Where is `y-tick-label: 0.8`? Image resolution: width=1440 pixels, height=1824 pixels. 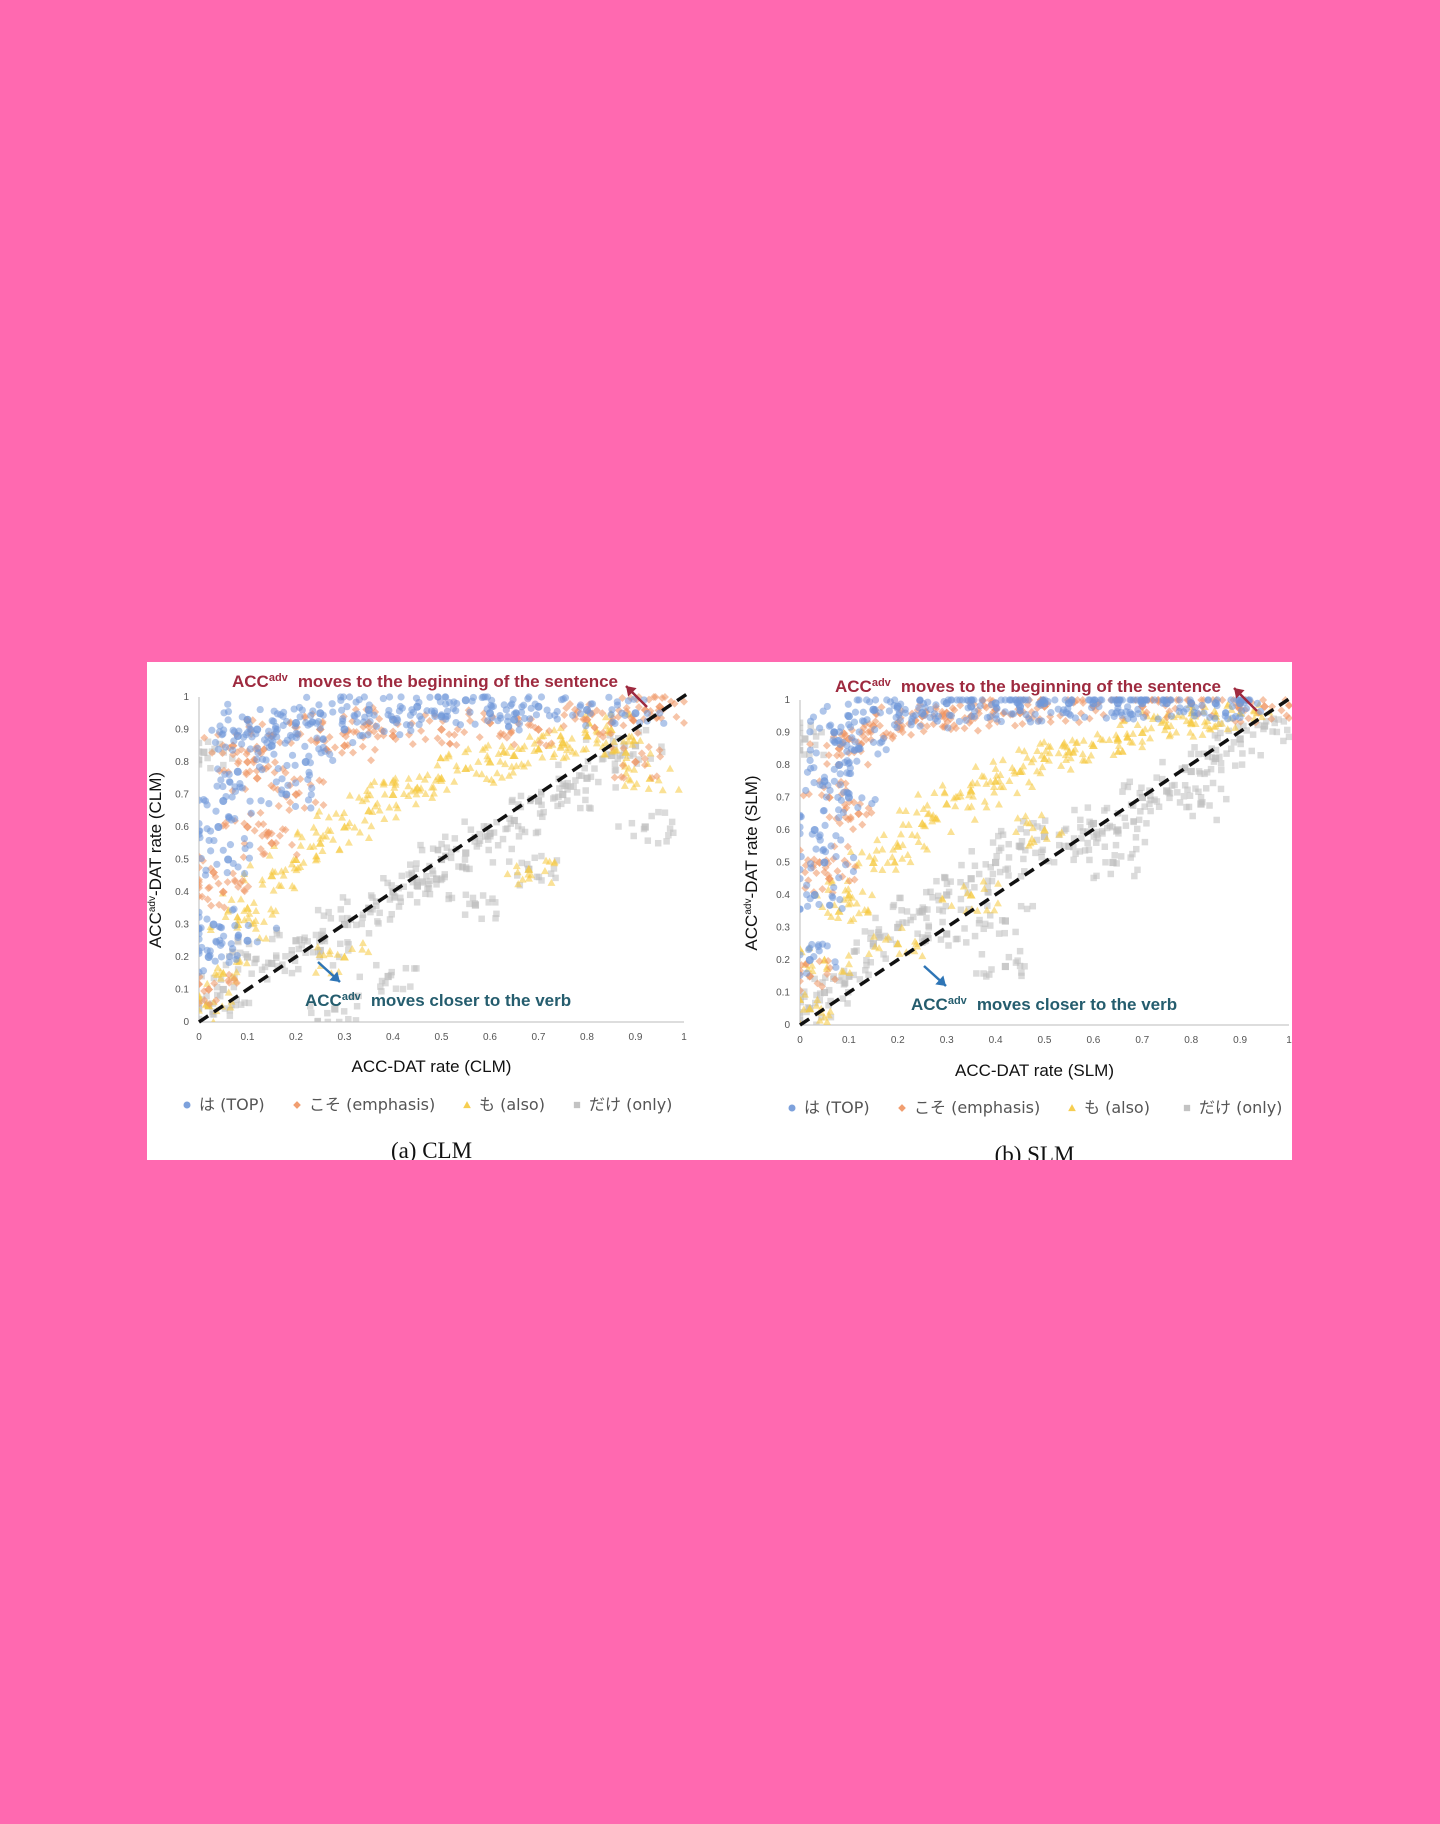
y-tick-label: 0.8 is located at coordinates (783, 765).